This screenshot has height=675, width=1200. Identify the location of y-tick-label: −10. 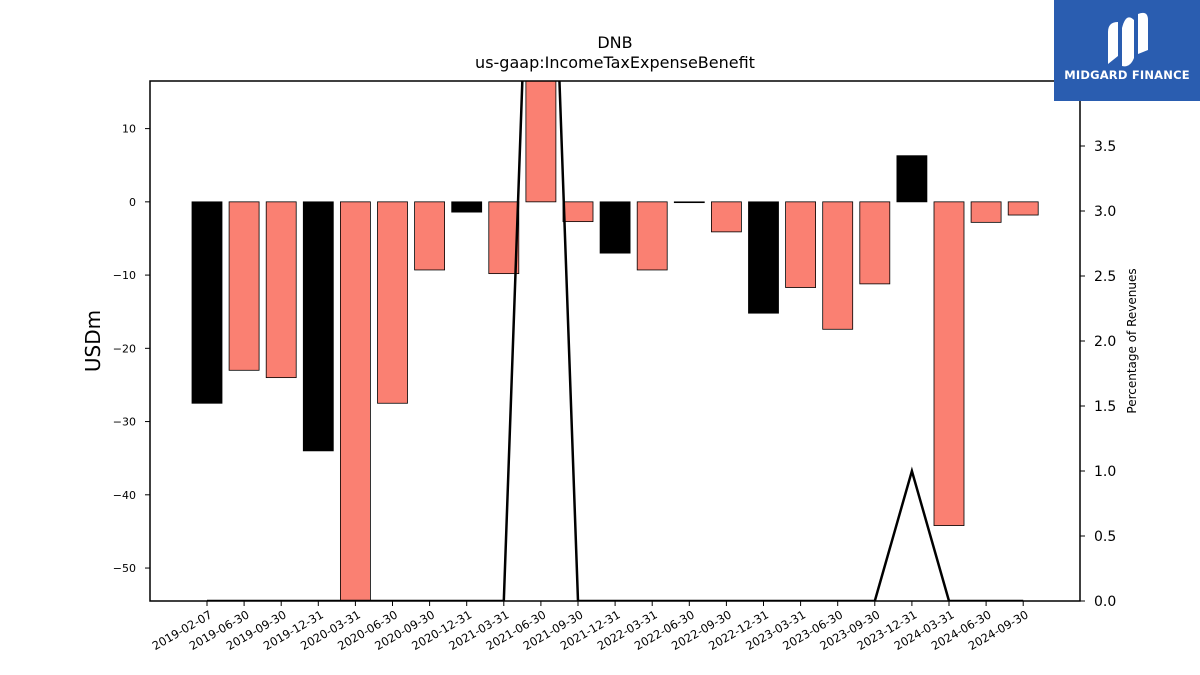
(124, 275).